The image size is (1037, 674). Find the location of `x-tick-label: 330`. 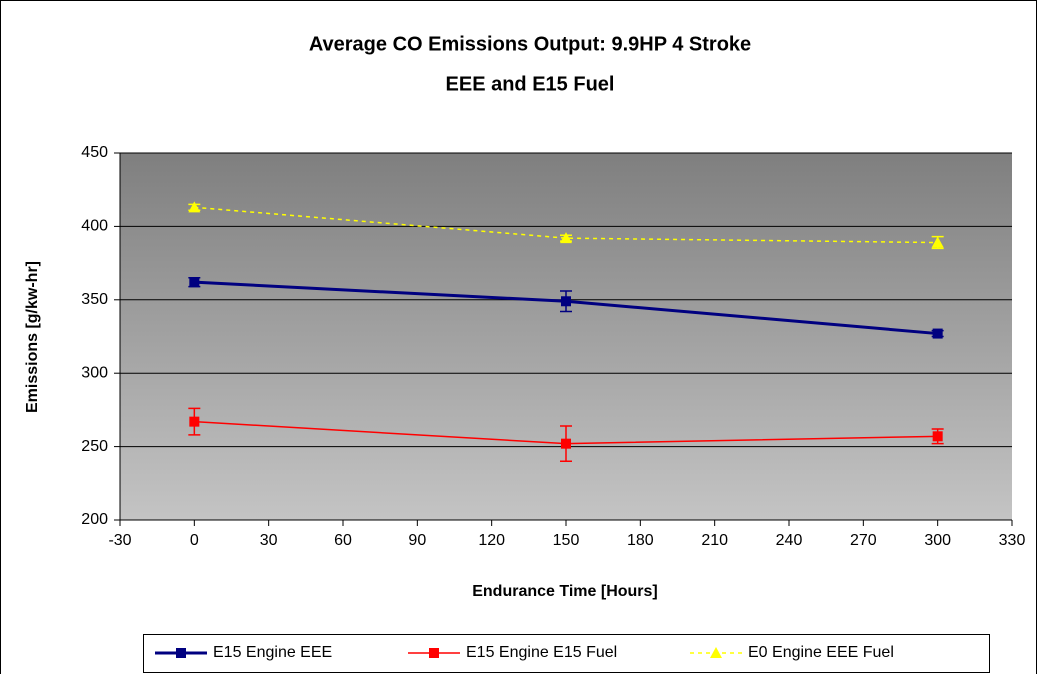

x-tick-label: 330 is located at coordinates (1012, 540).